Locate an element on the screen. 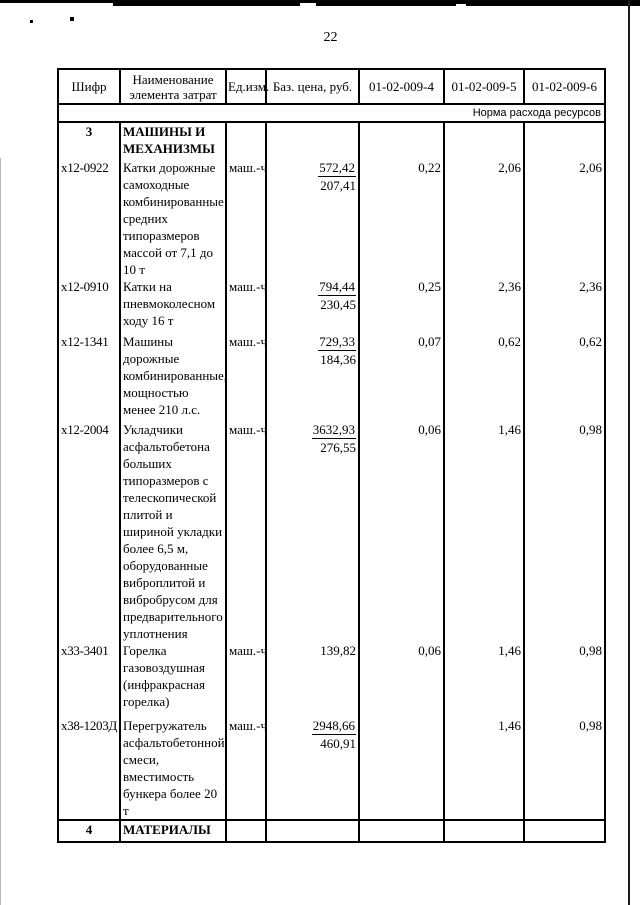  section-row-machines: 3 МАШИНЫ И МЕХАНИЗМЫ is located at coordinates (331, 140).